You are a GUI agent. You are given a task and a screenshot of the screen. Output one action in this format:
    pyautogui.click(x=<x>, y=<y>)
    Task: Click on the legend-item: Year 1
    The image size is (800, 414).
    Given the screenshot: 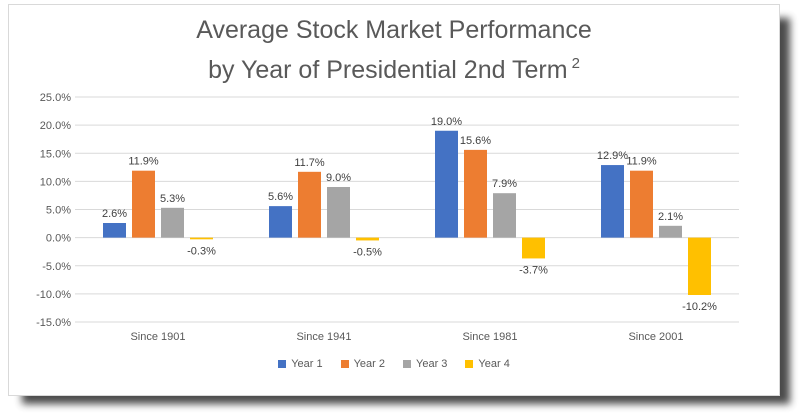 What is the action you would take?
    pyautogui.click(x=300, y=364)
    